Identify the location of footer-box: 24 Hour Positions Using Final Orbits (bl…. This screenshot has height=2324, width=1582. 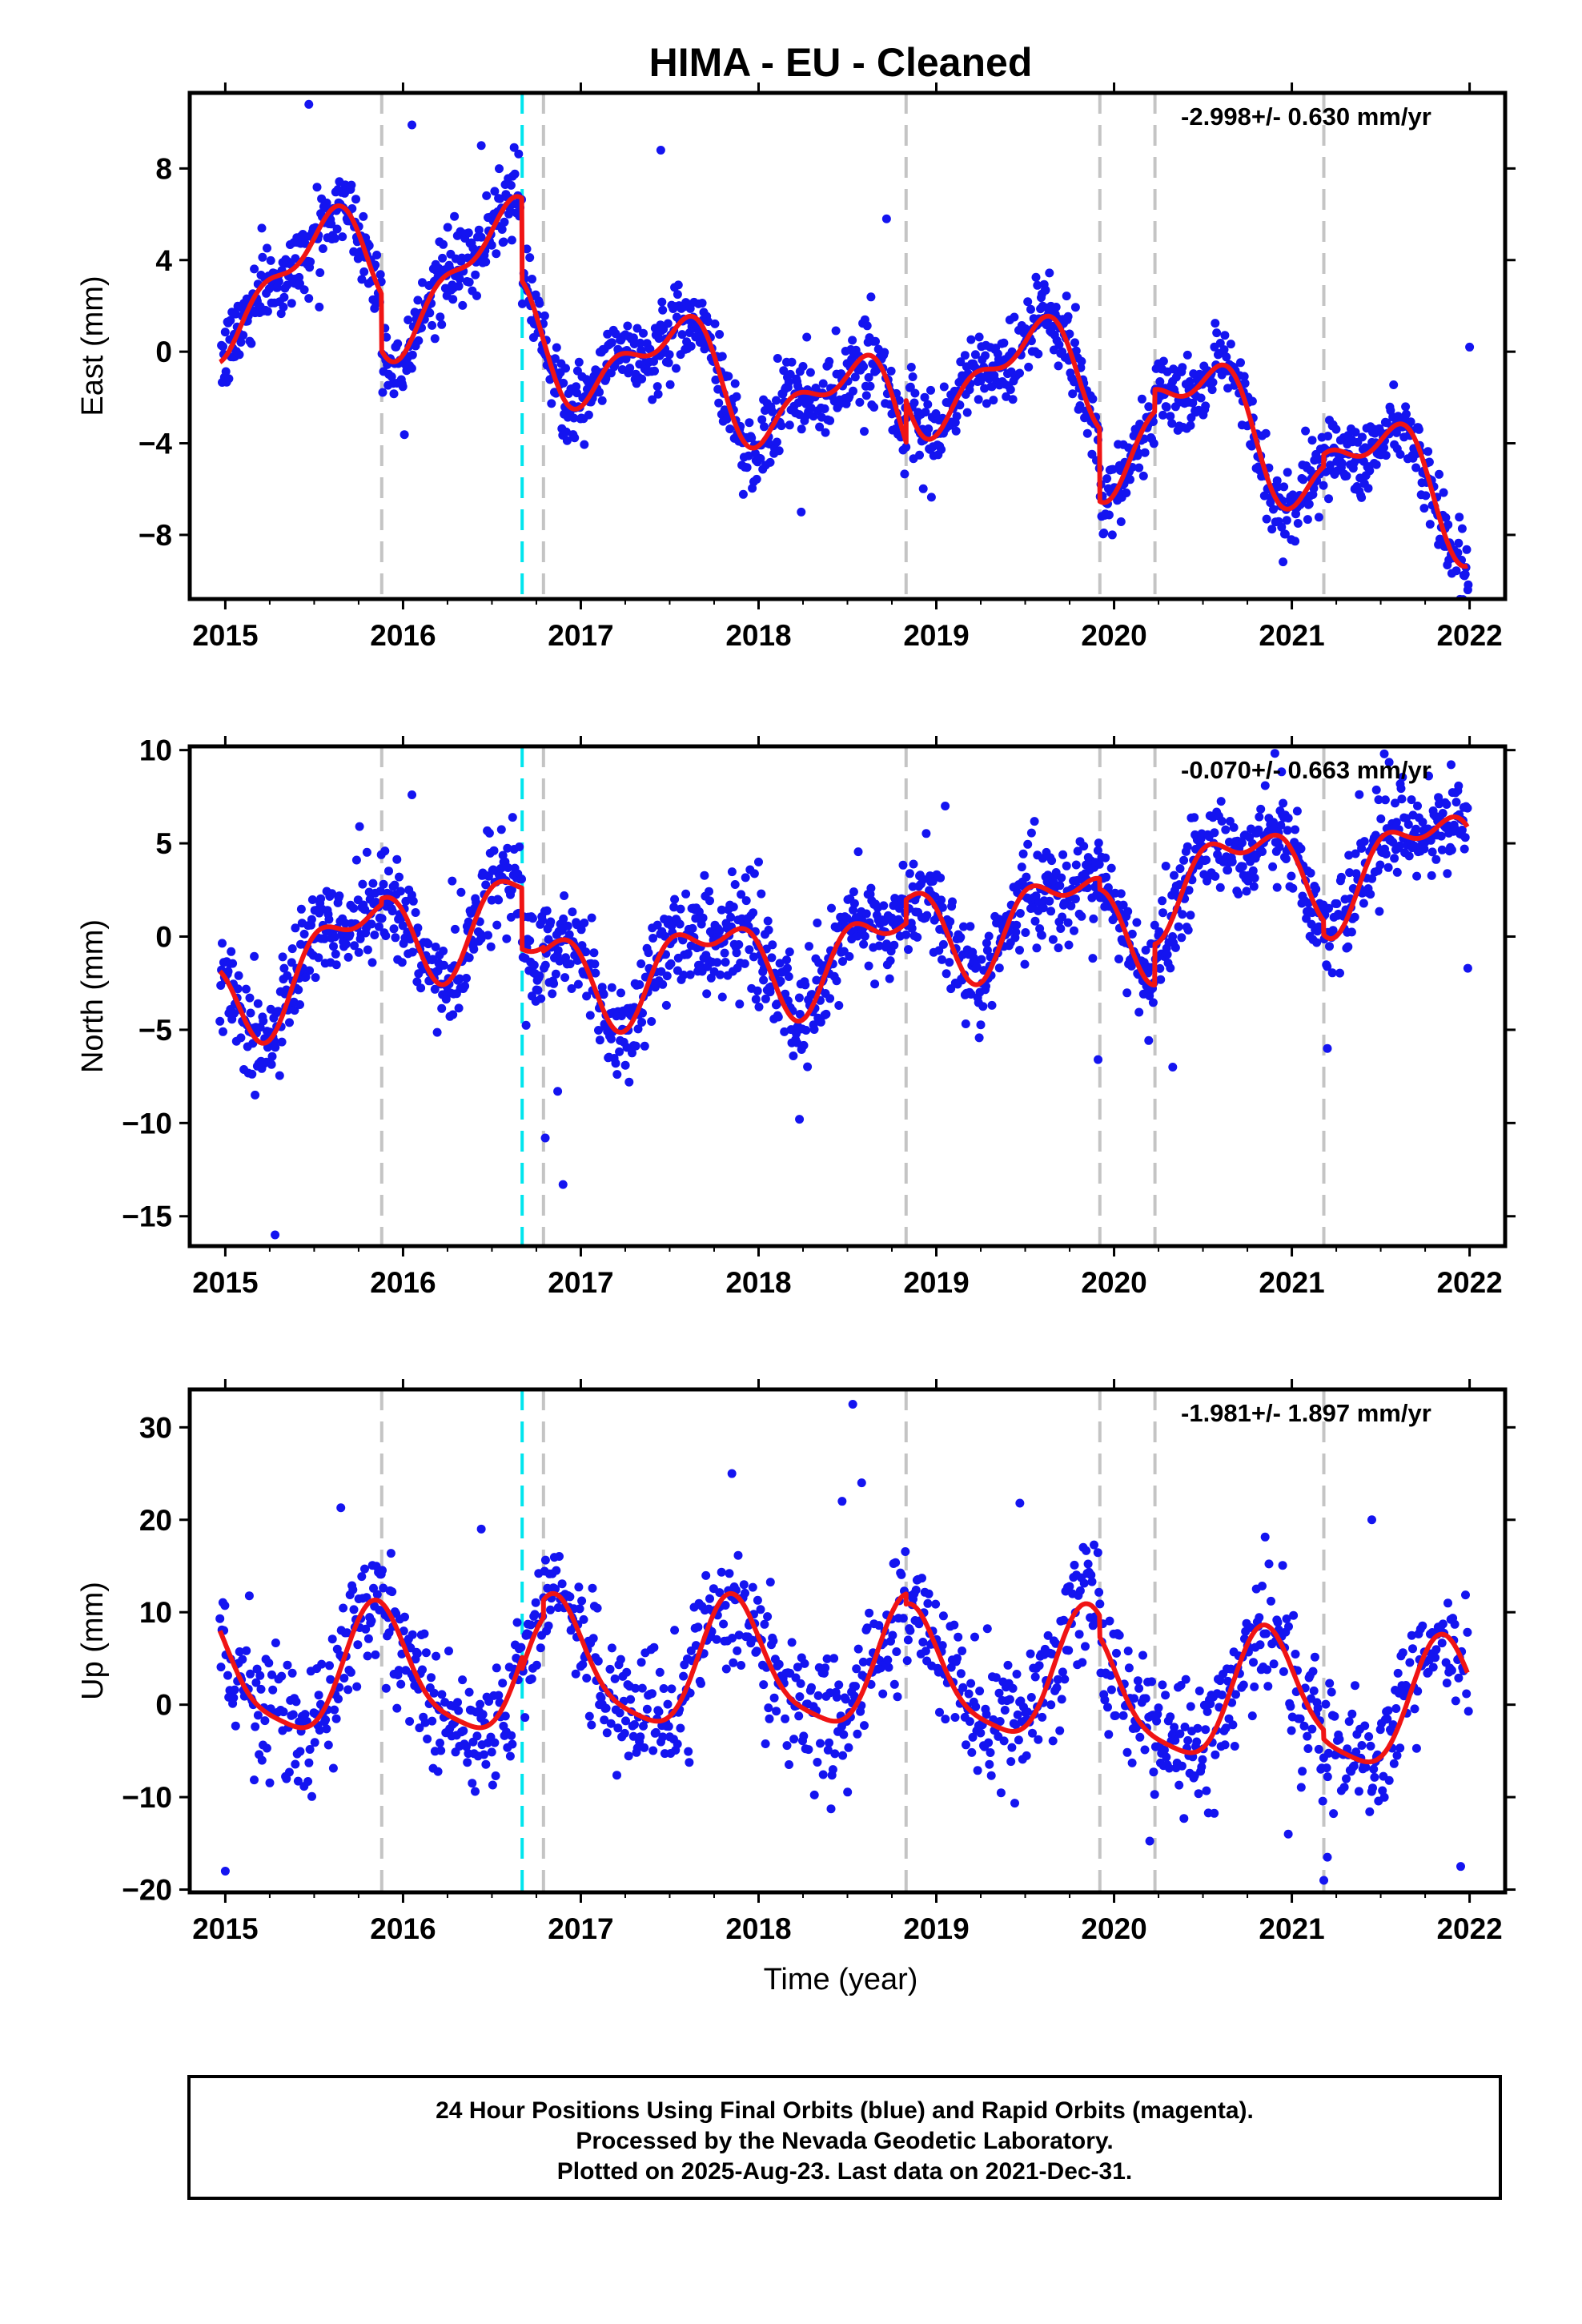
(845, 2137).